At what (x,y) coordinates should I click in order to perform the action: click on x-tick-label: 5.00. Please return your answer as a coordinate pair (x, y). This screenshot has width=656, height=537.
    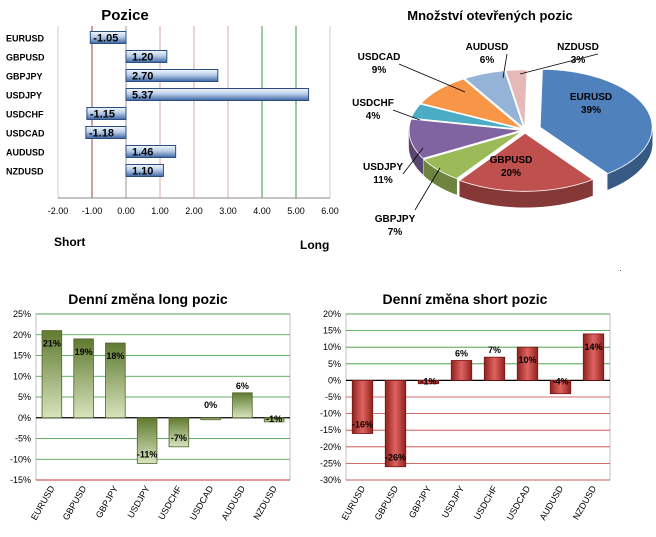
    Looking at the image, I should click on (296, 211).